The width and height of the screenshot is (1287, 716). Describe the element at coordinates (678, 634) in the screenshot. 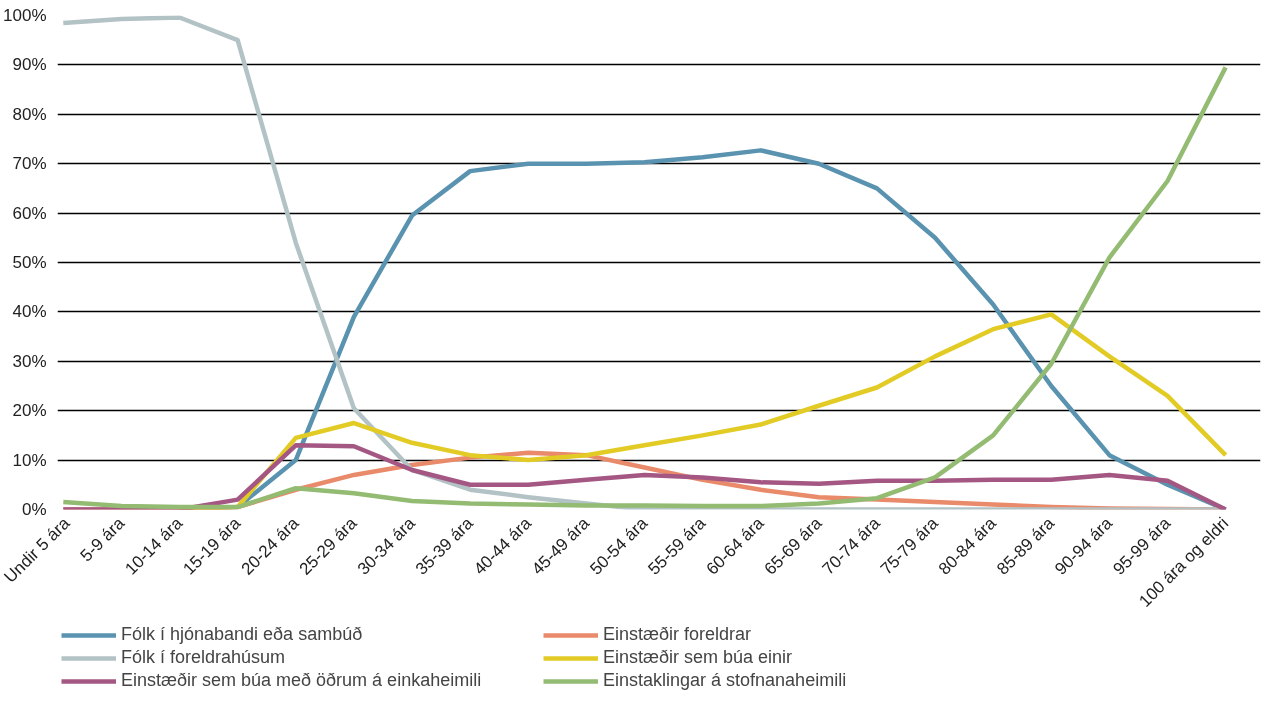

I see `legend-label: Einstæðir foreldrar` at that location.